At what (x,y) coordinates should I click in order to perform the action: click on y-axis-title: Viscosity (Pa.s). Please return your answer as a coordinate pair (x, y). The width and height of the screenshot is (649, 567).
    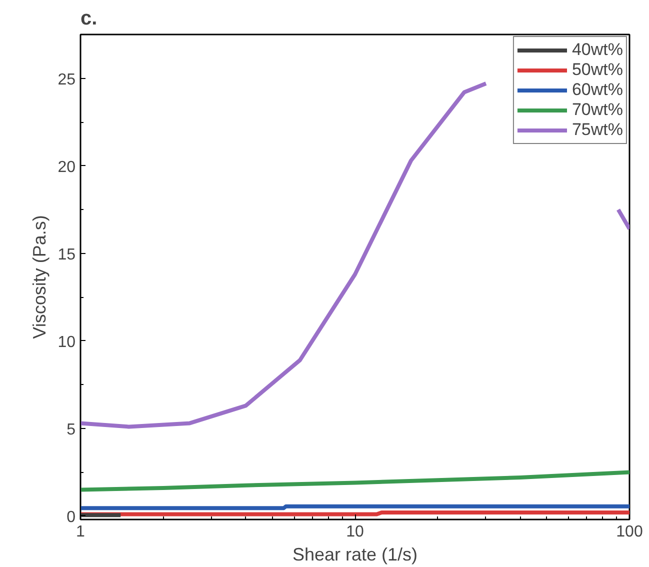
    Looking at the image, I should click on (40, 277).